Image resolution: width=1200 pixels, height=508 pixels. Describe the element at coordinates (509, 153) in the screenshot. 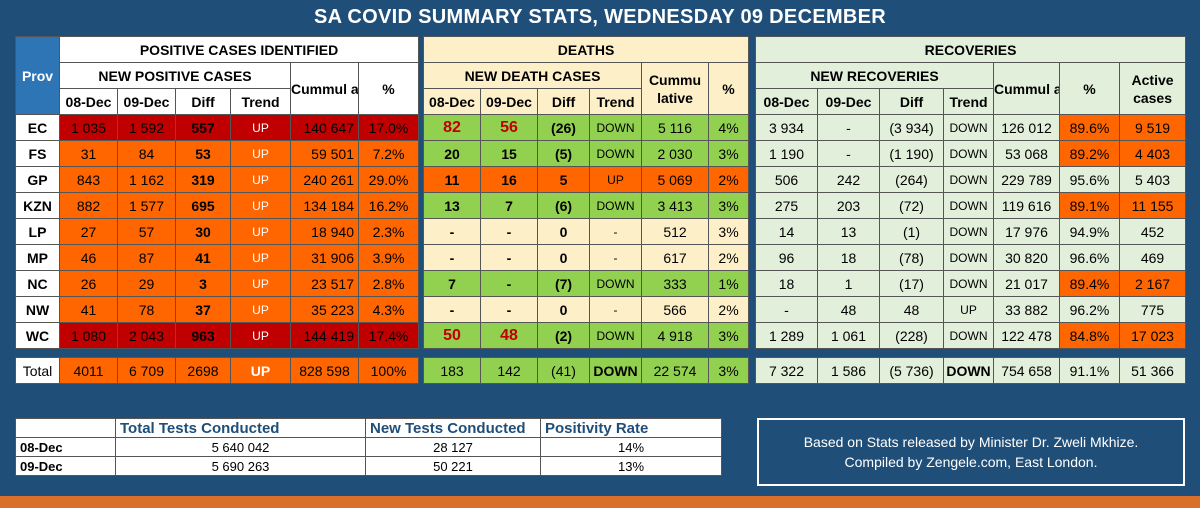

I see `cell: 15` at that location.